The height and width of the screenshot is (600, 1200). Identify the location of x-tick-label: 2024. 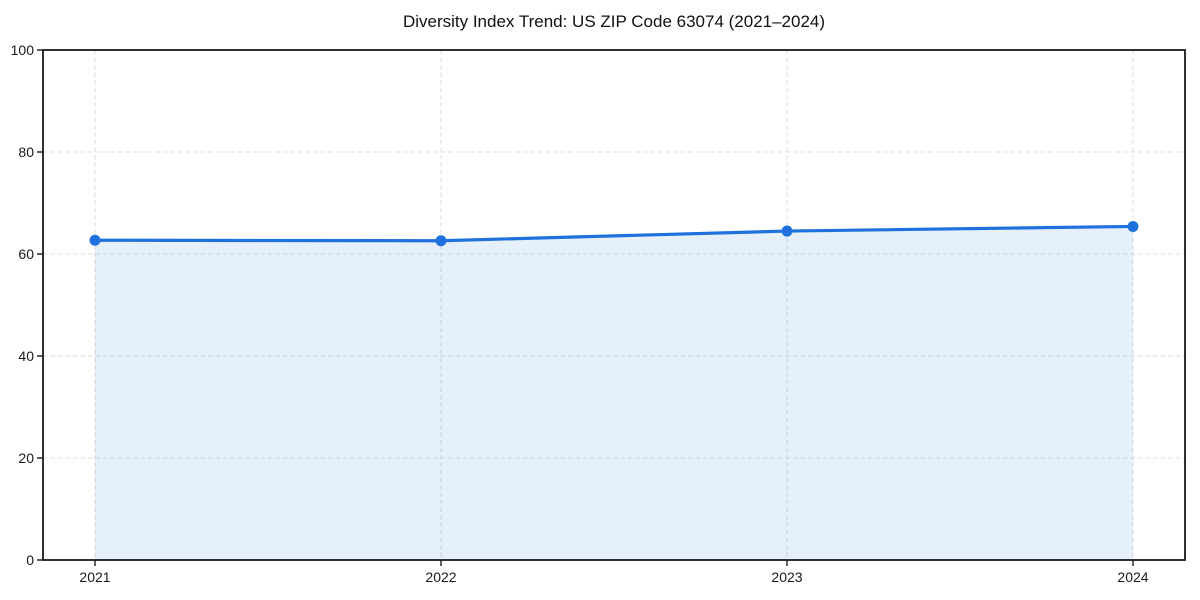
(1132, 577).